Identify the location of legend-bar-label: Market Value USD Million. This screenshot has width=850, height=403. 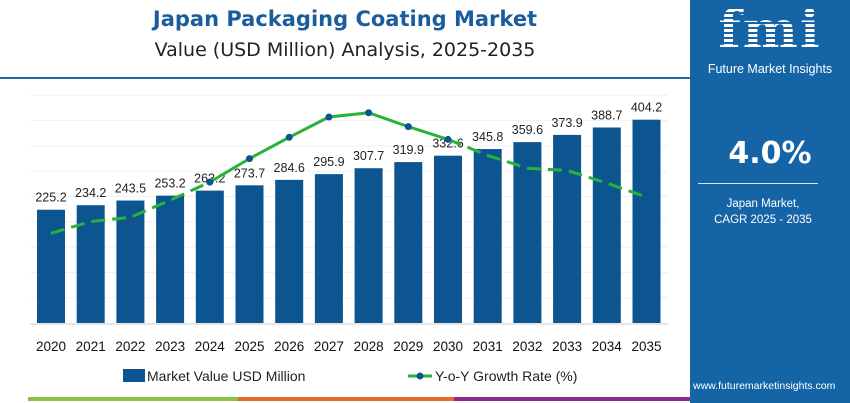
(226, 376).